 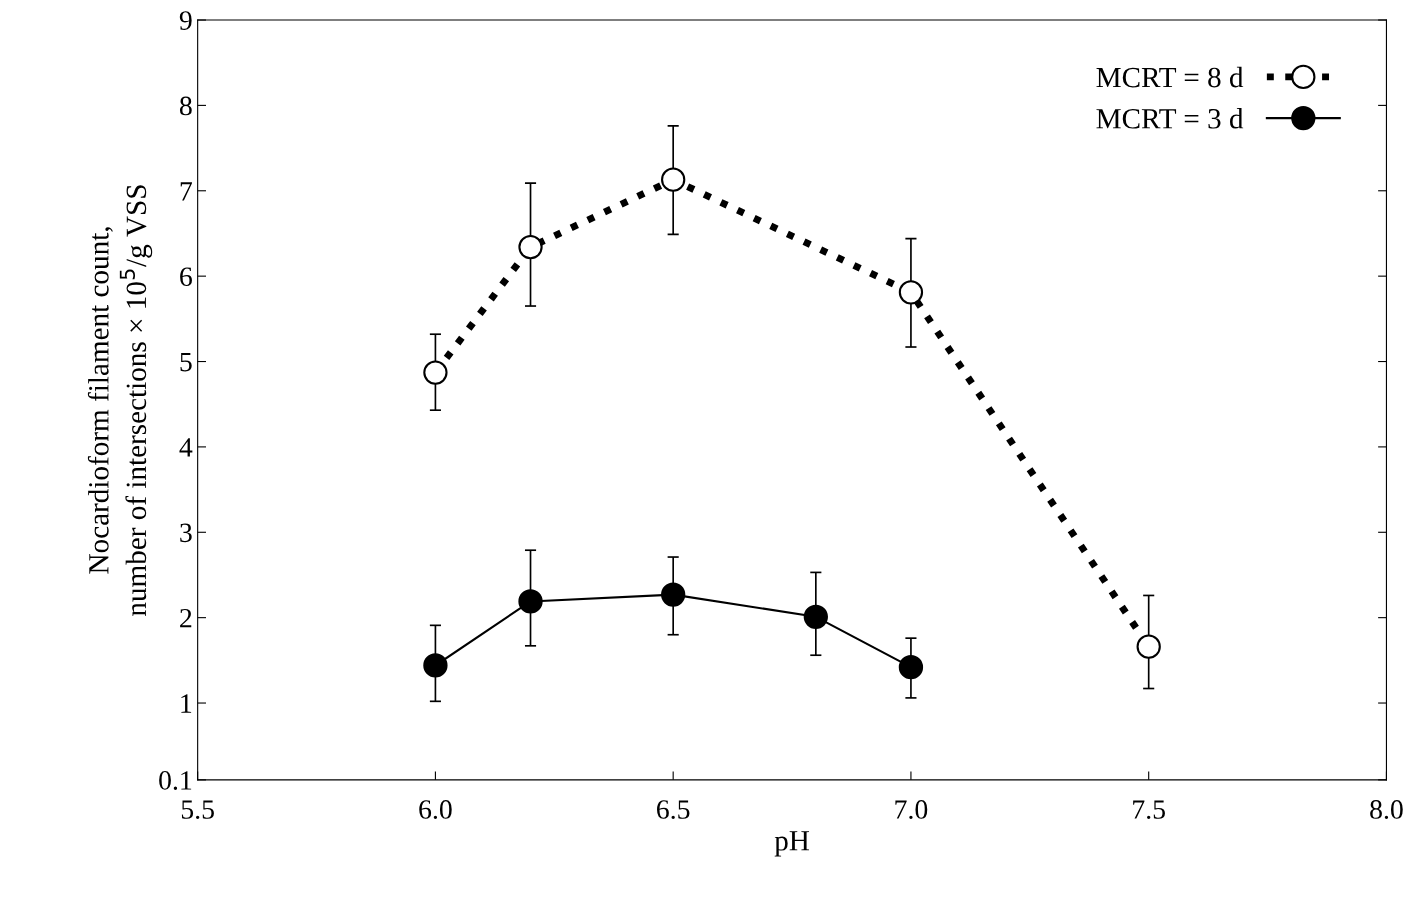 I want to click on y-tick-label: 5, so click(x=186, y=362).